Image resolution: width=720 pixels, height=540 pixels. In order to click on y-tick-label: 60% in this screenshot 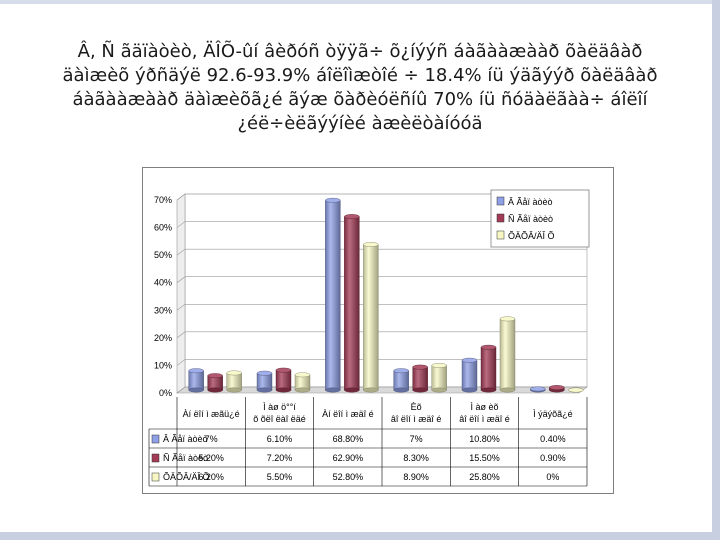, I will do `click(163, 228)`.